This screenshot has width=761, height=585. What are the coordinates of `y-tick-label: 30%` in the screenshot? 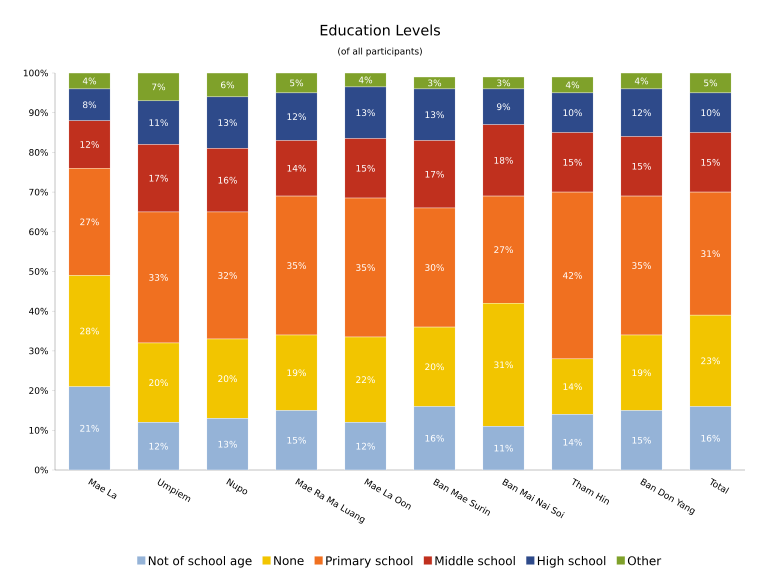 It's located at (38, 351).